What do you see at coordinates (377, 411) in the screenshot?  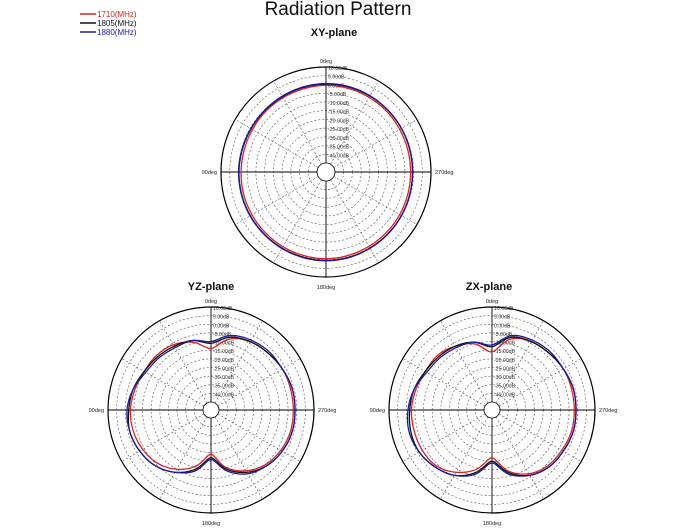 I see `zx-angle-label-left: 90deg` at bounding box center [377, 411].